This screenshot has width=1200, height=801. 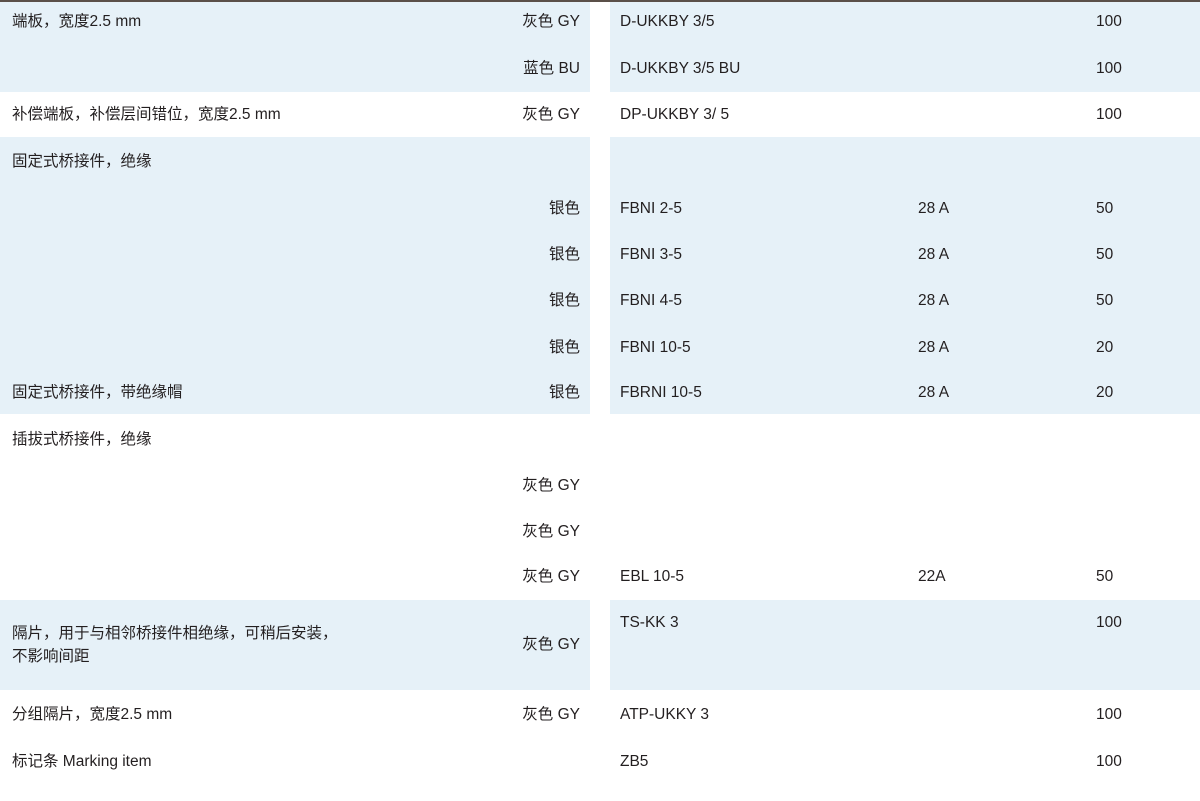 I want to click on cell-type-row-end-plate-bu: D-UKKBY 3/5 BU, so click(x=680, y=68).